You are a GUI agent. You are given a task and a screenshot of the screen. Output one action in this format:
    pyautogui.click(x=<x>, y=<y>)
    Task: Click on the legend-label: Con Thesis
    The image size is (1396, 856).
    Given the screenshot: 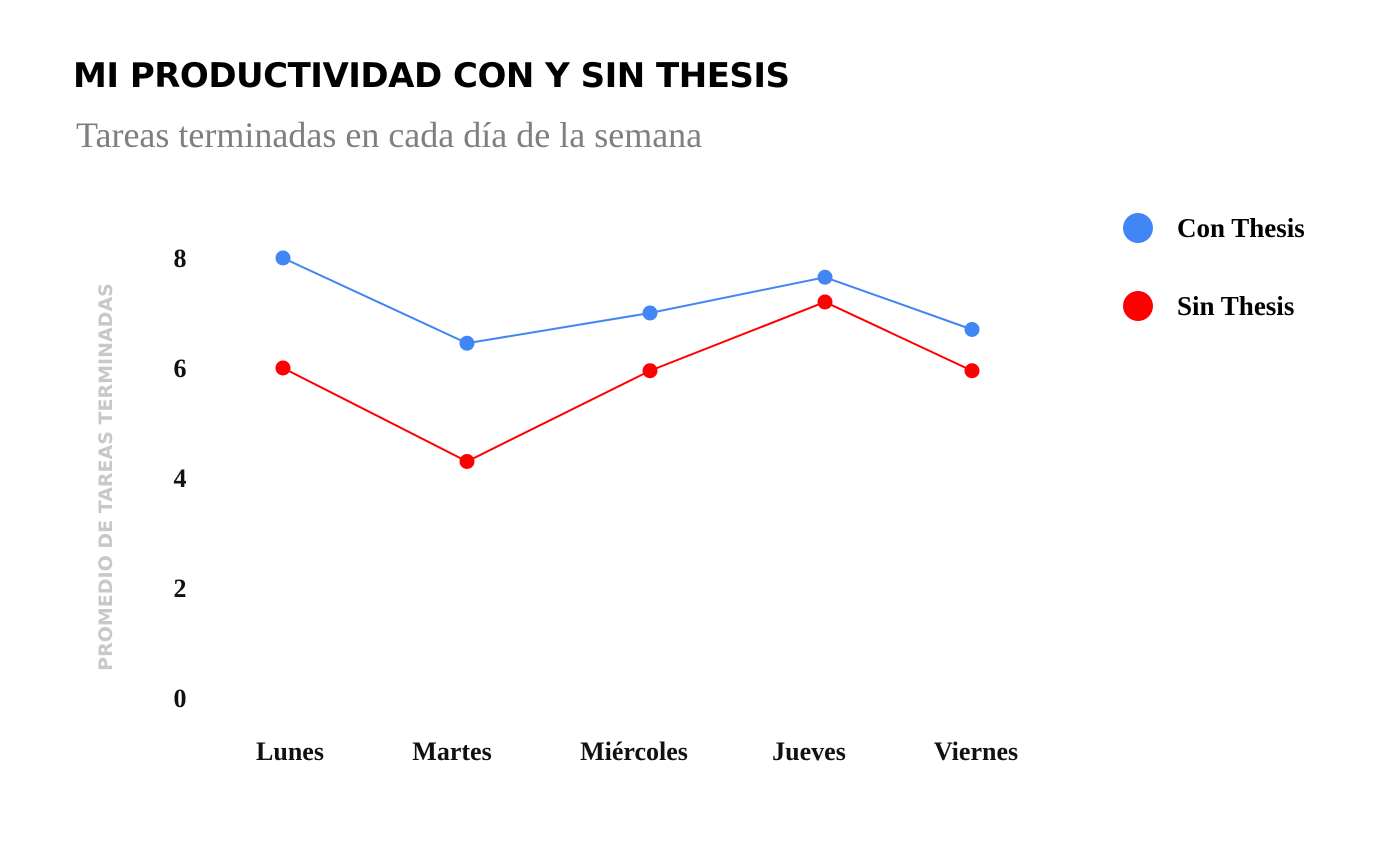 What is the action you would take?
    pyautogui.click(x=1241, y=227)
    